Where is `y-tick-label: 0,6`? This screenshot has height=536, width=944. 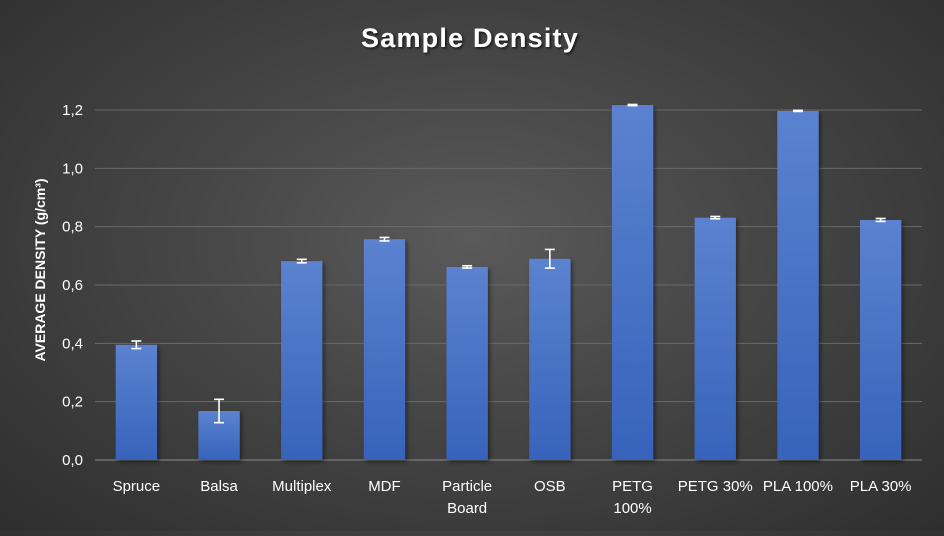
y-tick-label: 0,6 is located at coordinates (72, 285).